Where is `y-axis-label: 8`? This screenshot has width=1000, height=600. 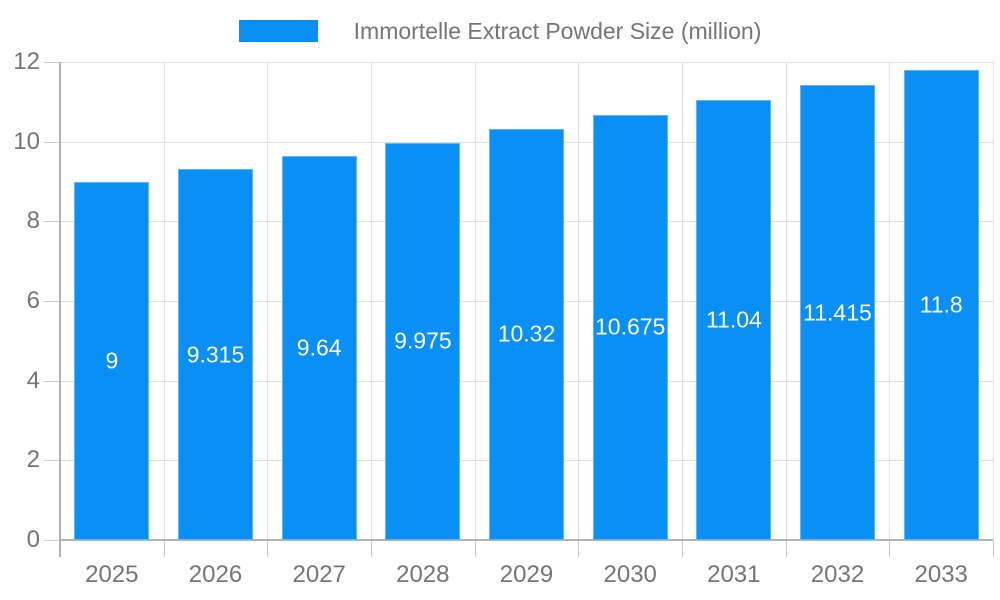
y-axis-label: 8 is located at coordinates (33, 221).